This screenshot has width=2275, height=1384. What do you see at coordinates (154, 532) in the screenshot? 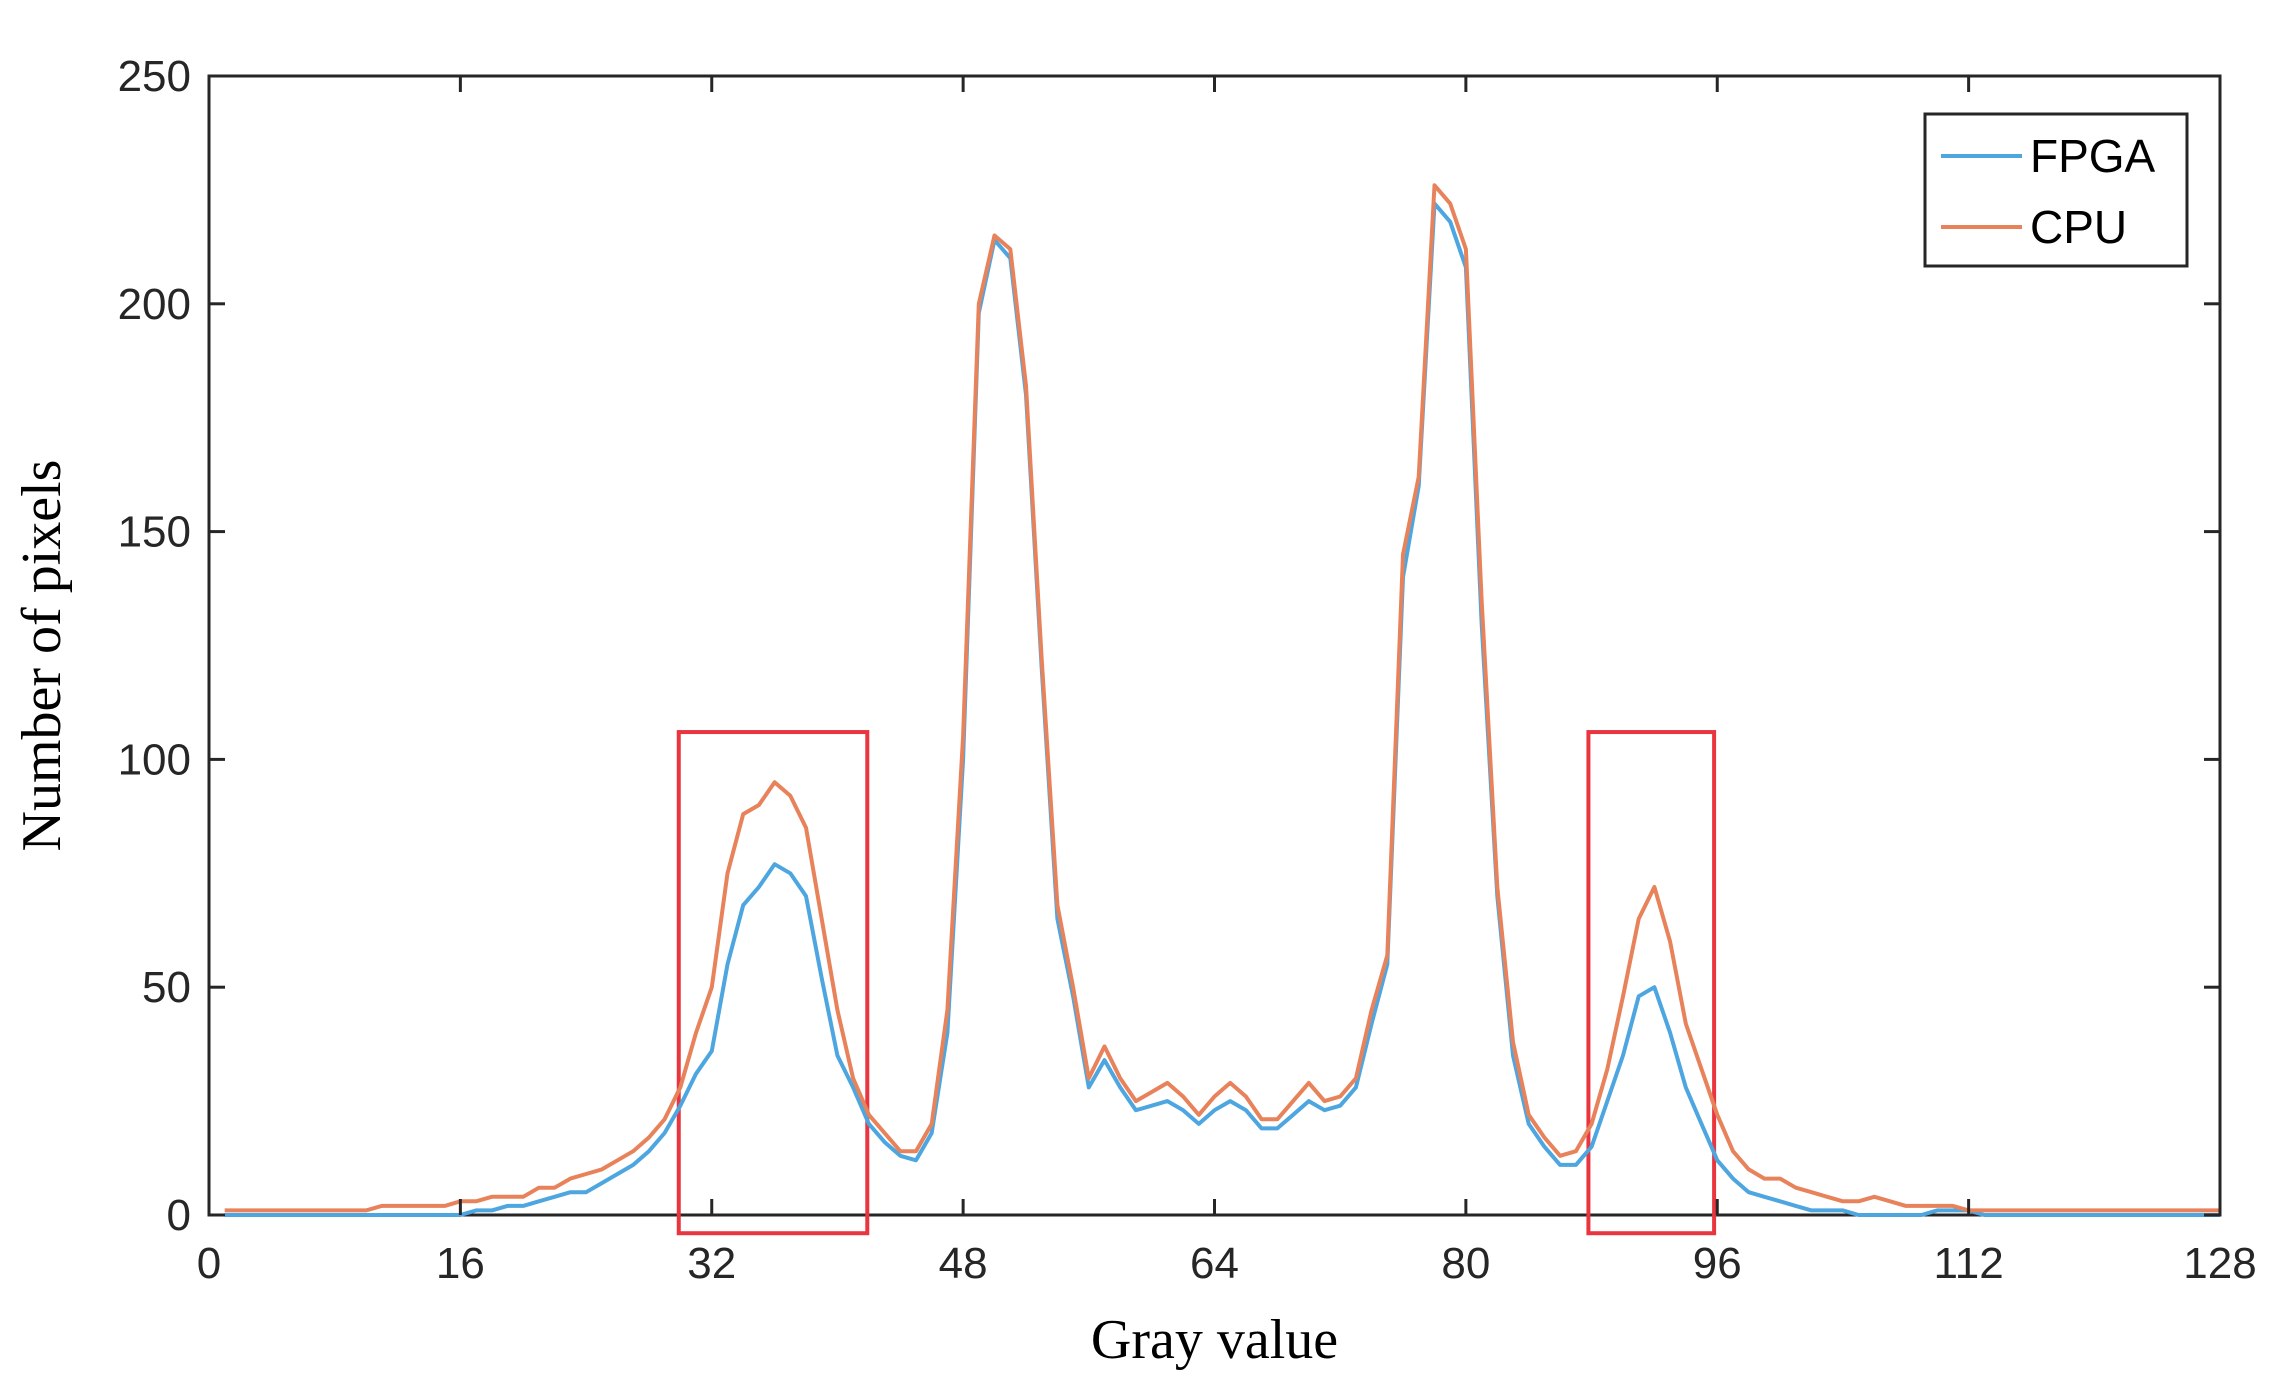
I see `y-tick-label: 150` at bounding box center [154, 532].